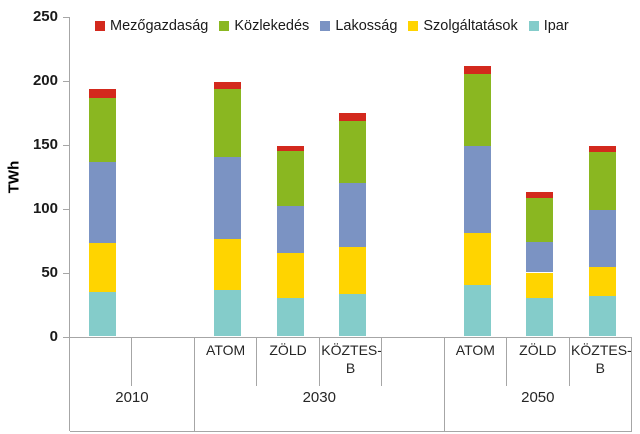 Image resolution: width=640 pixels, height=434 pixels. What do you see at coordinates (45, 208) in the screenshot?
I see `y-tick-label-100: 100` at bounding box center [45, 208].